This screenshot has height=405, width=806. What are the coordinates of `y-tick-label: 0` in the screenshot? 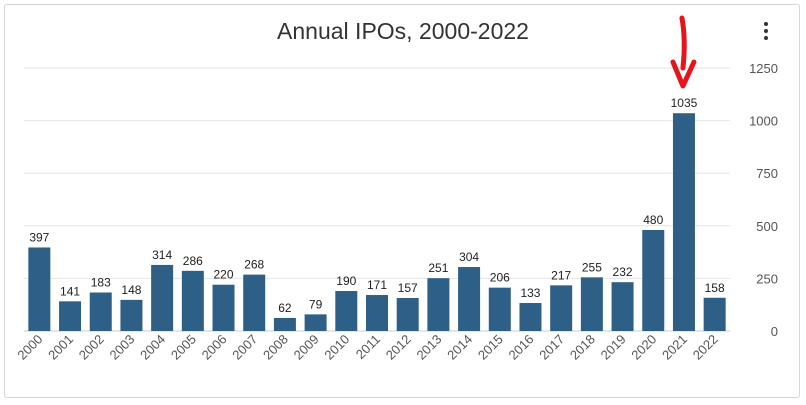 It's located at (774, 331).